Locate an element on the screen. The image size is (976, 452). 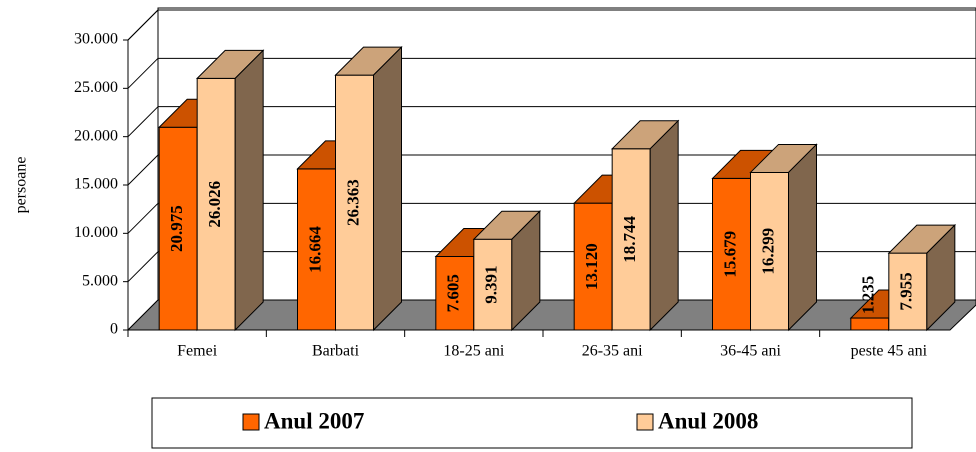
x-tick-label: 26-35 ani is located at coordinates (612, 351).